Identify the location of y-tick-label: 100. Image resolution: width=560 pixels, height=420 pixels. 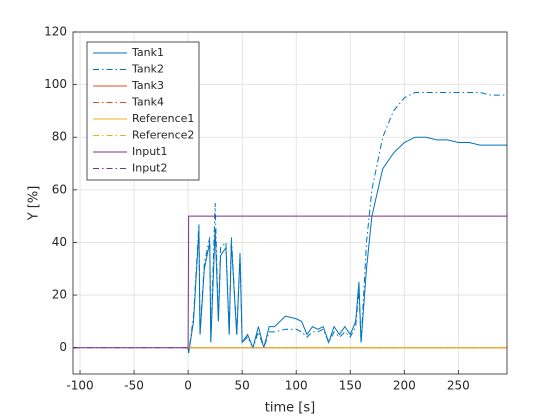
(55, 84).